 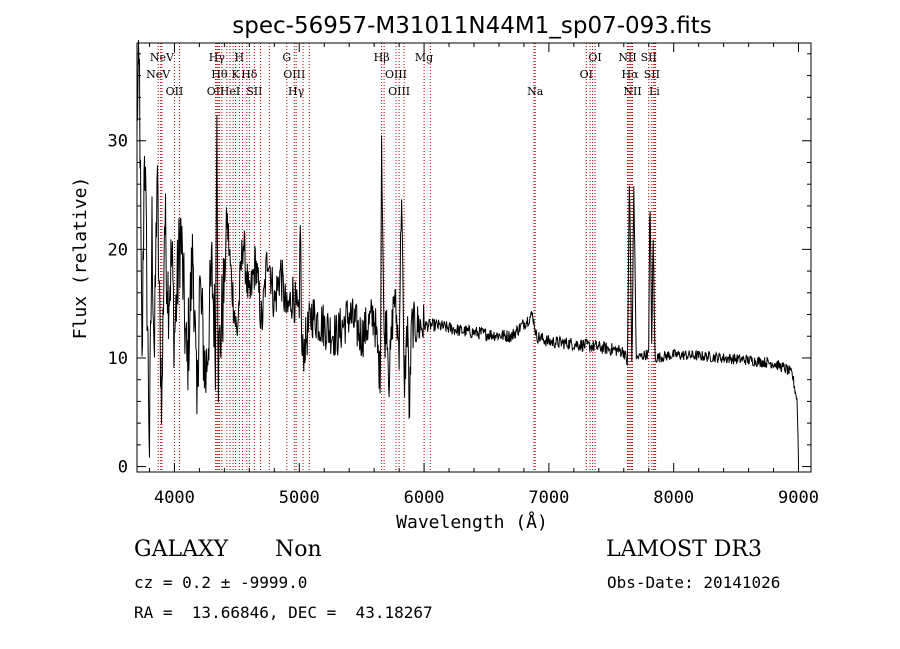 What do you see at coordinates (472, 522) in the screenshot?
I see `x-axis-label: Wavelength (Å)` at bounding box center [472, 522].